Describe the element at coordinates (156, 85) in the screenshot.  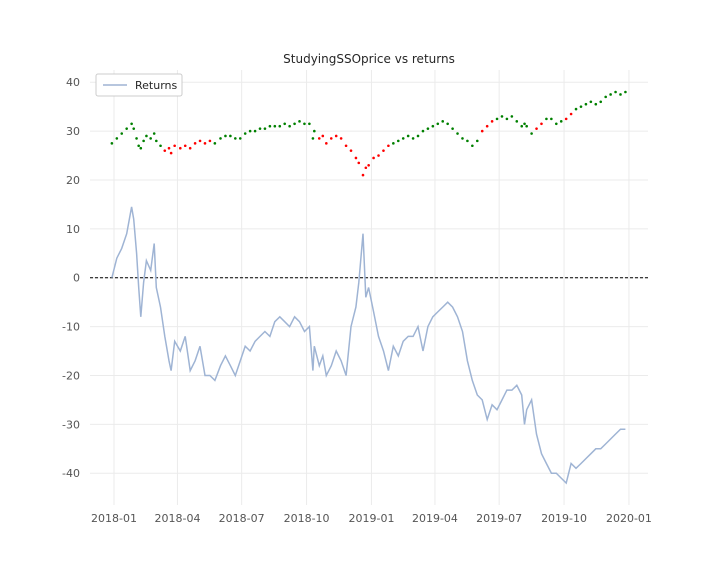
I see `legend-label: Returns` at that location.